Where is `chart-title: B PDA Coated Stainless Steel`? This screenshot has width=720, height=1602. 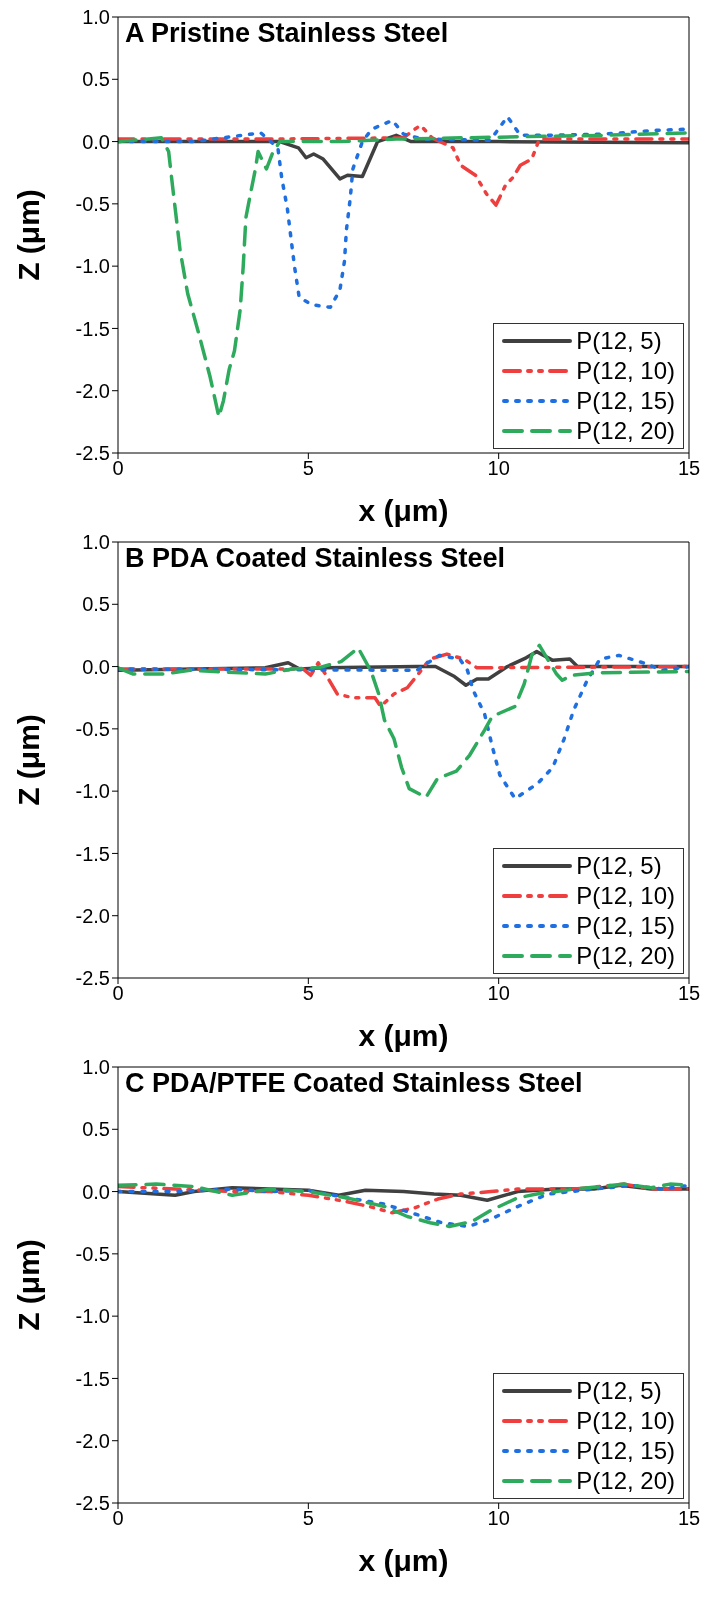
chart-title: B PDA Coated Stainless Steel is located at coordinates (315, 558).